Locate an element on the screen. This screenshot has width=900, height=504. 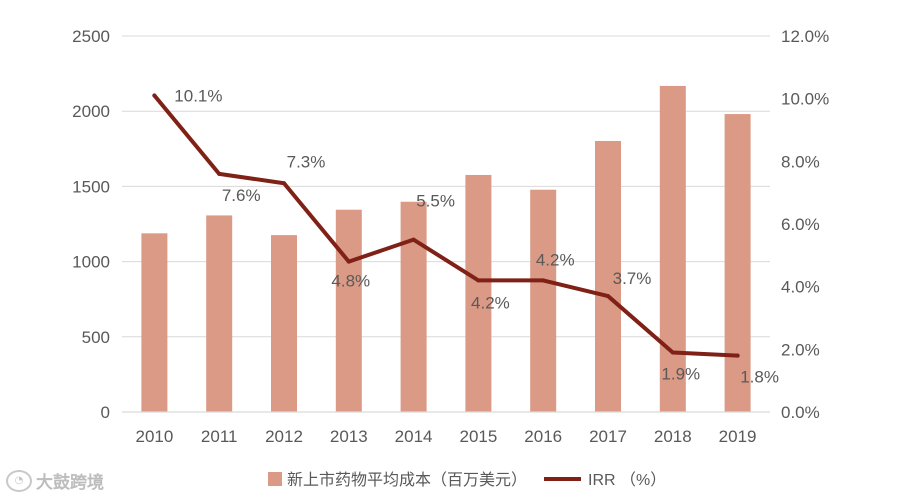
irr-data-label: 1.8% is located at coordinates (759, 377).